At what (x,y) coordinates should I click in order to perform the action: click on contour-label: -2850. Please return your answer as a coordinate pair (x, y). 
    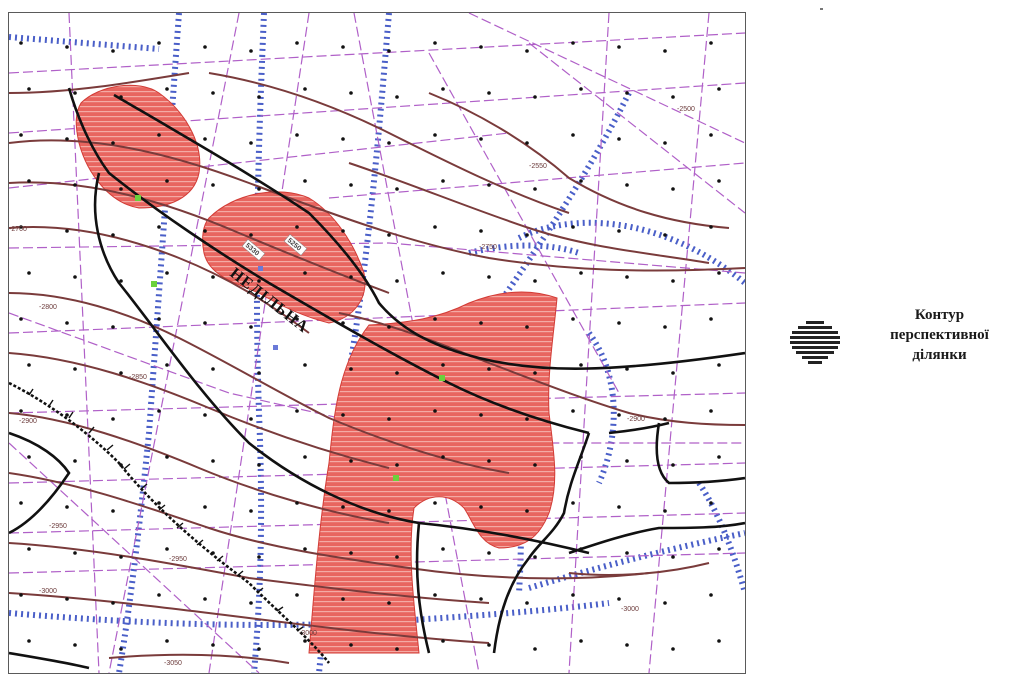
    Looking at the image, I should click on (138, 377).